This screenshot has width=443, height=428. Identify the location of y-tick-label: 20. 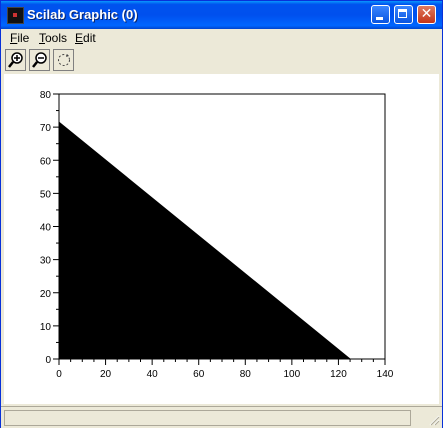
(46, 294).